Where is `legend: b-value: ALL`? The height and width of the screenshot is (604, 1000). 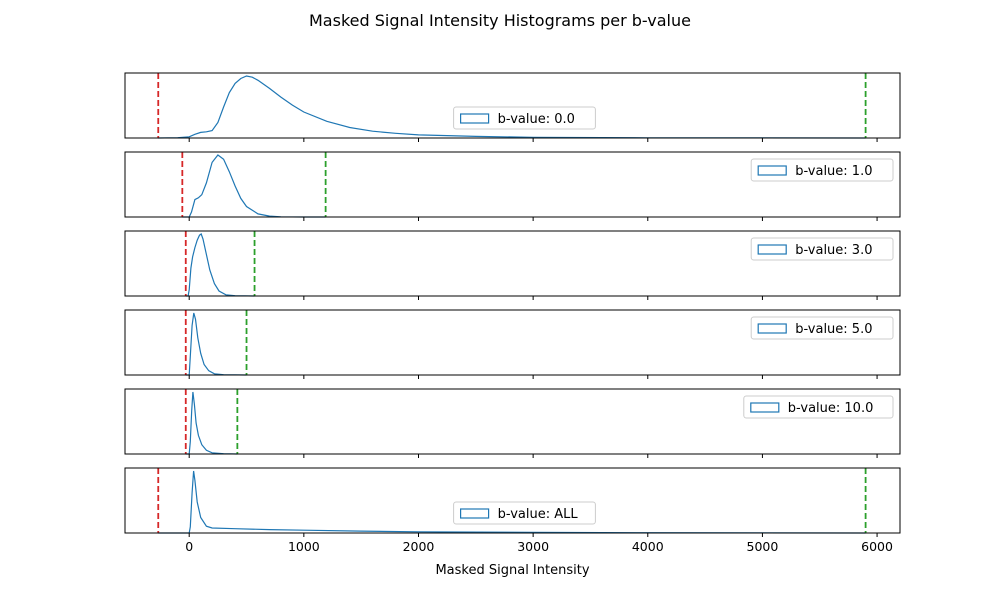
legend: b-value: ALL is located at coordinates (524, 513).